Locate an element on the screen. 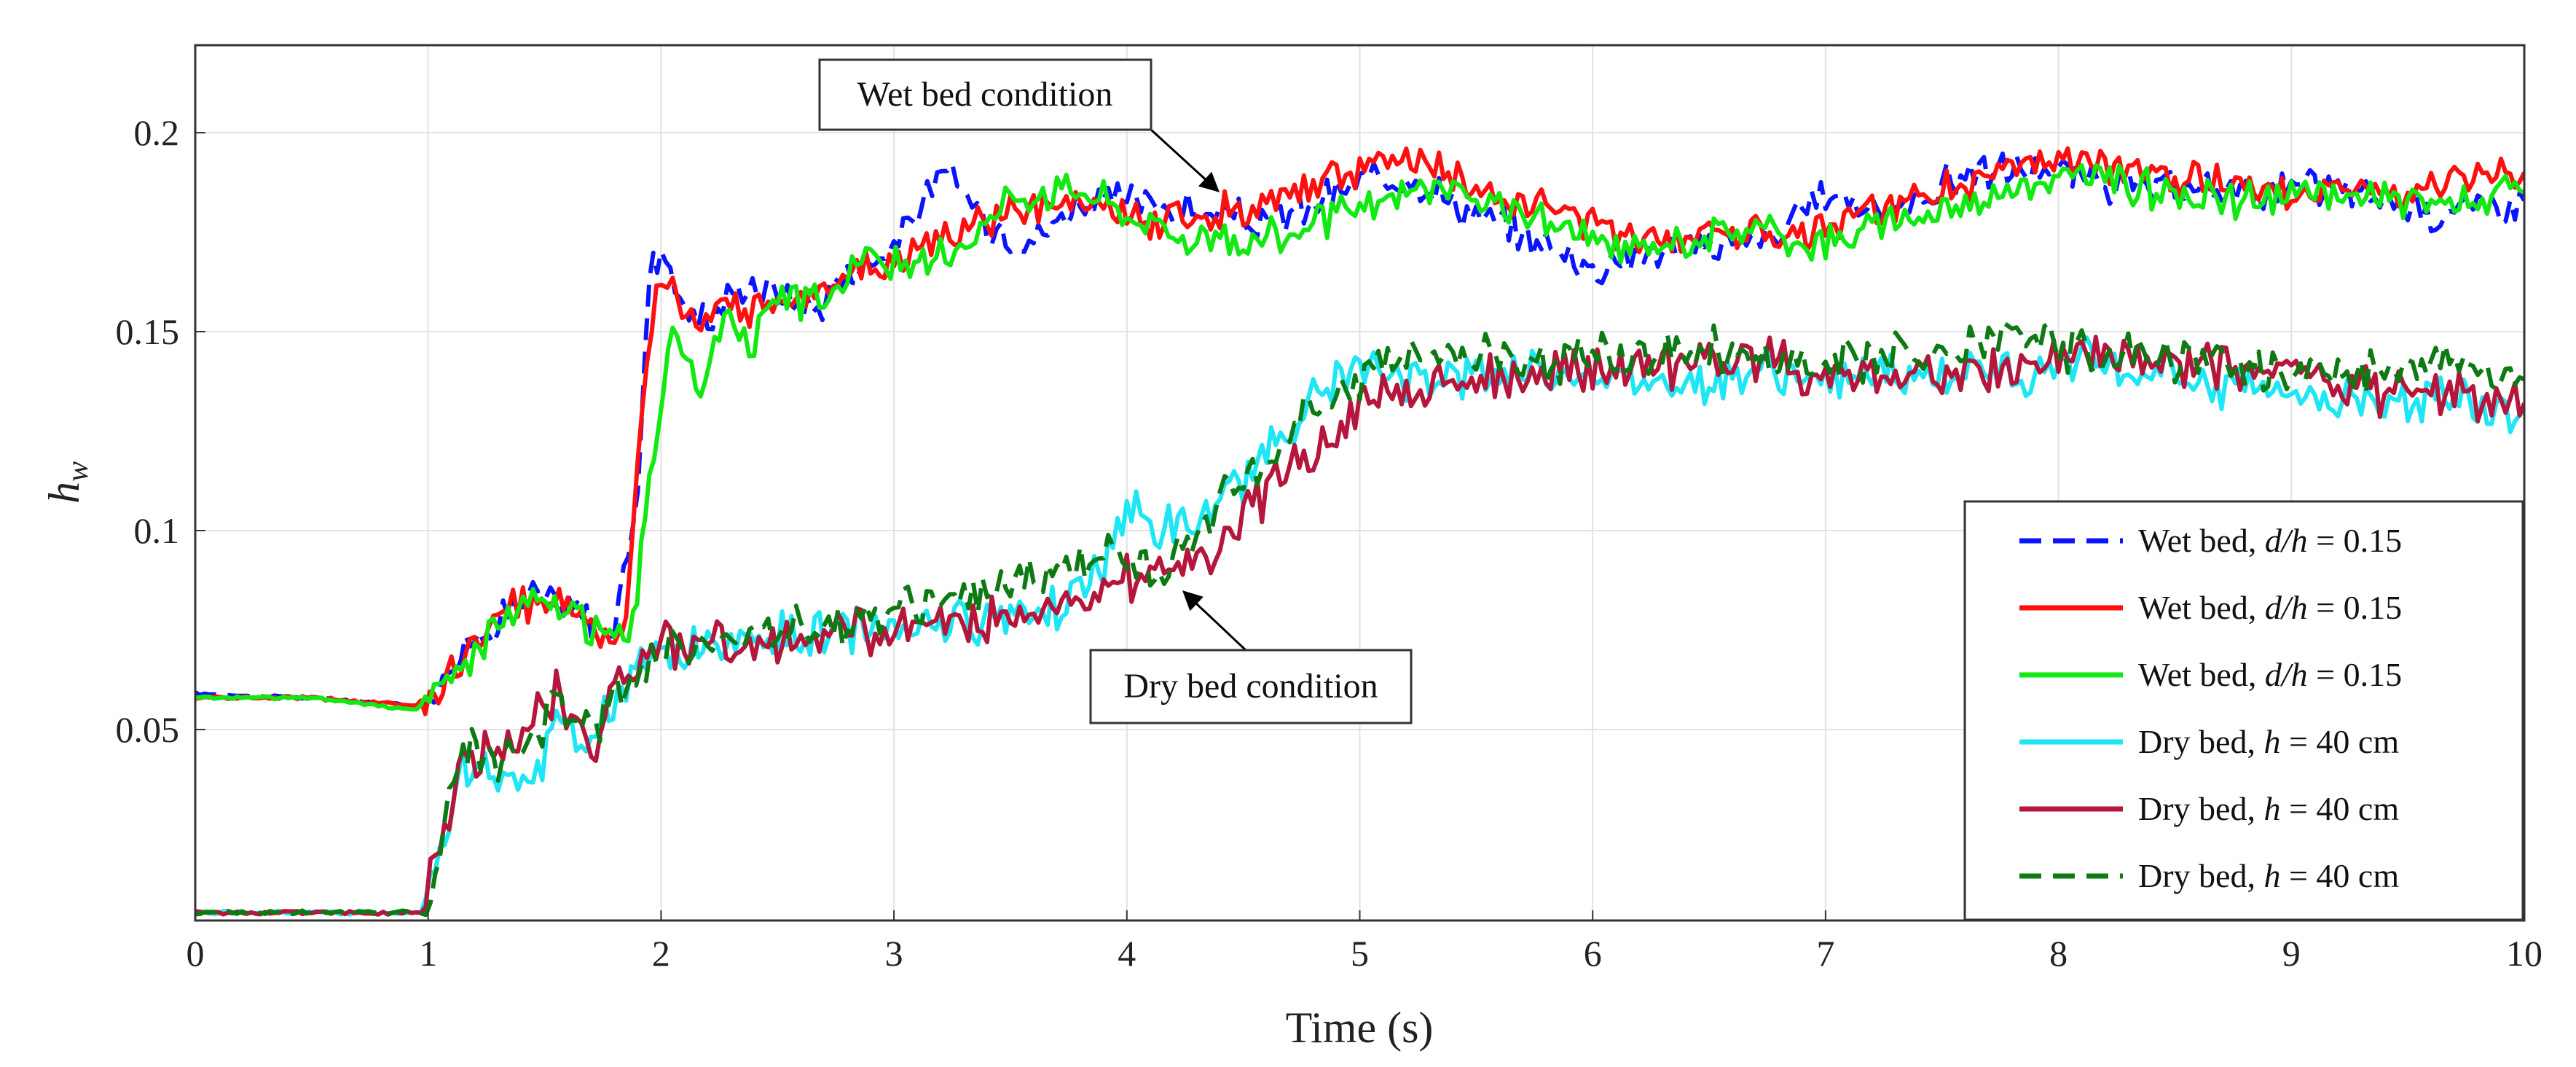 The height and width of the screenshot is (1067, 2576). x-tick-label: 7 is located at coordinates (1825, 953).